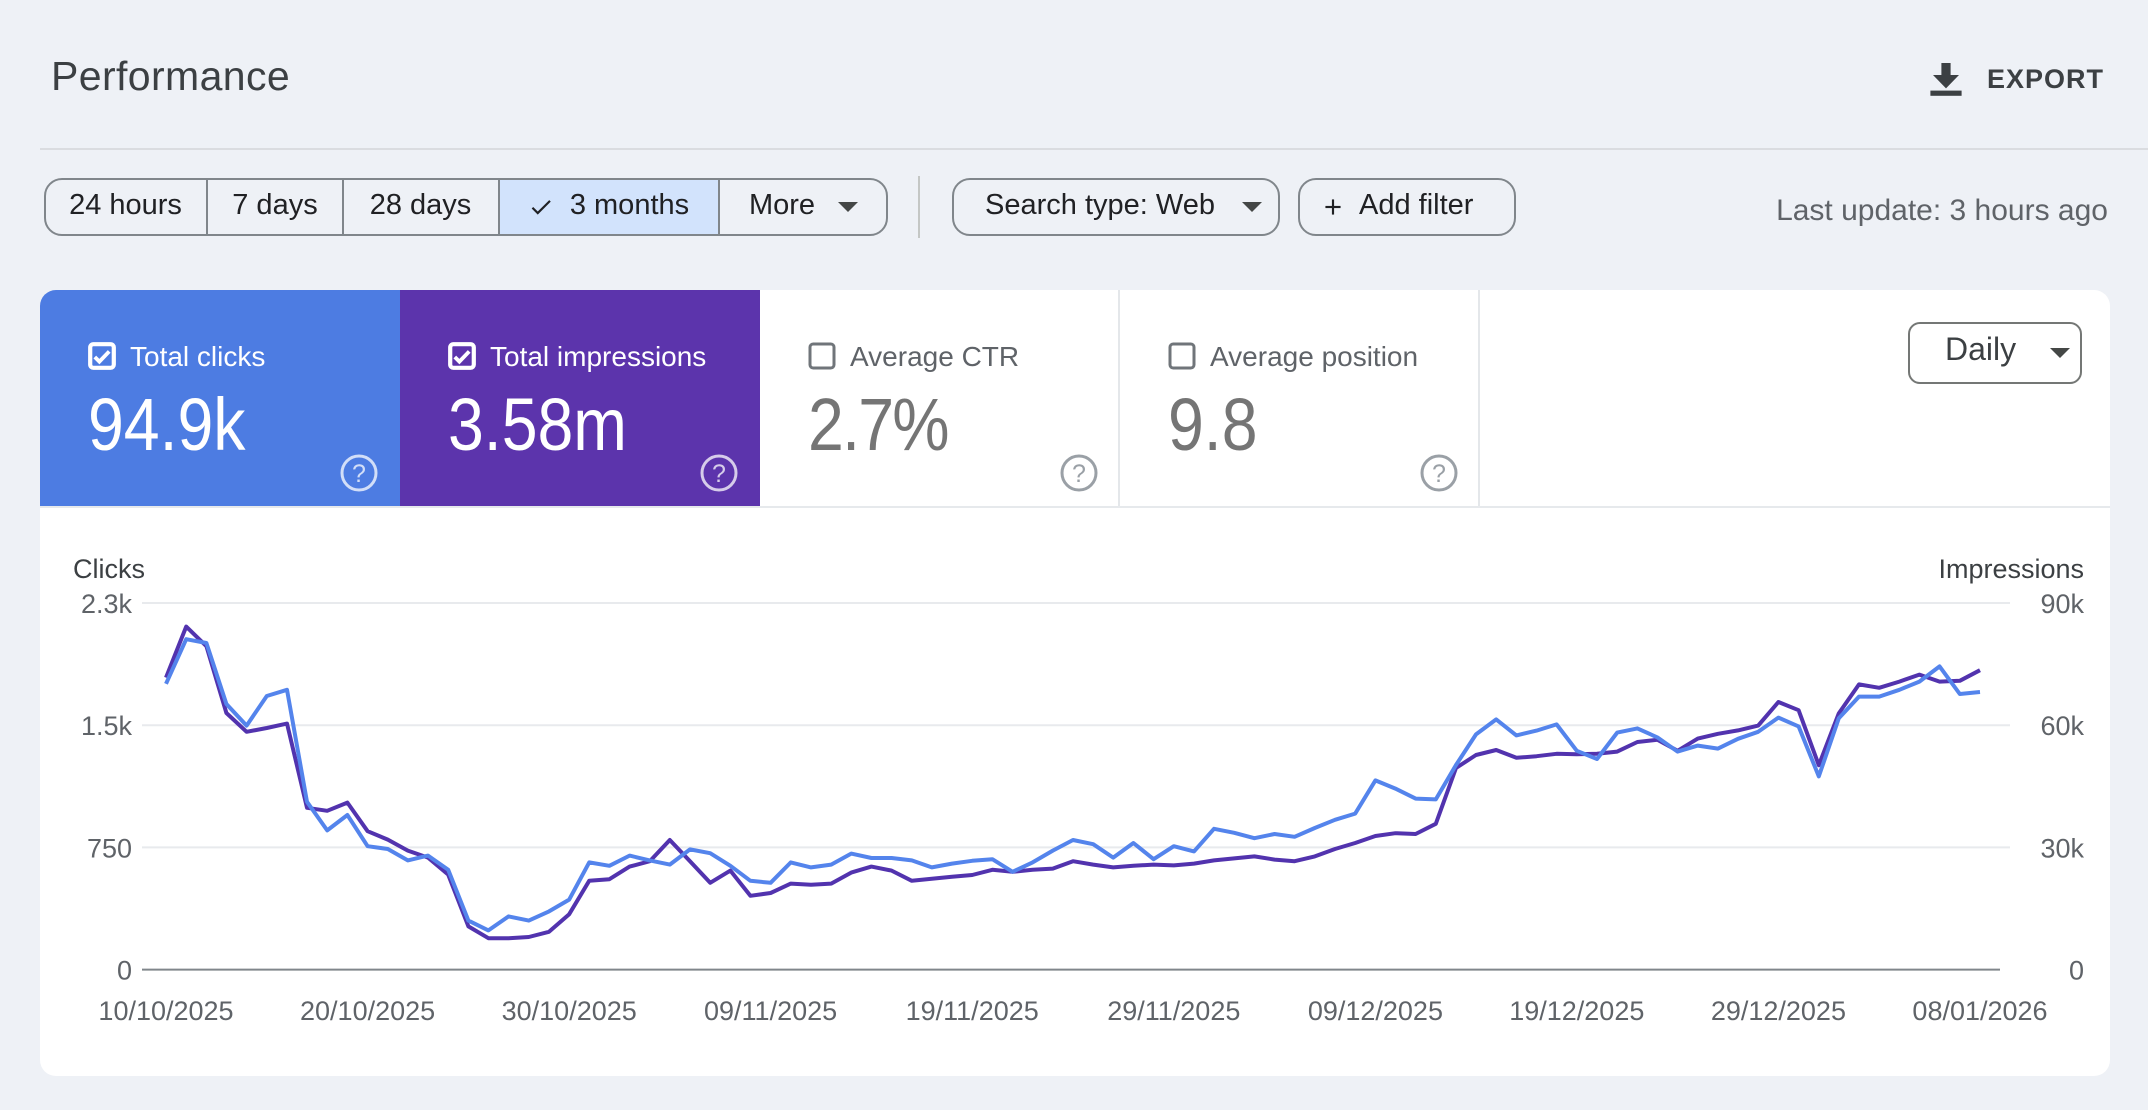  I want to click on svg-text: 09/11/2025, so click(770, 1011).